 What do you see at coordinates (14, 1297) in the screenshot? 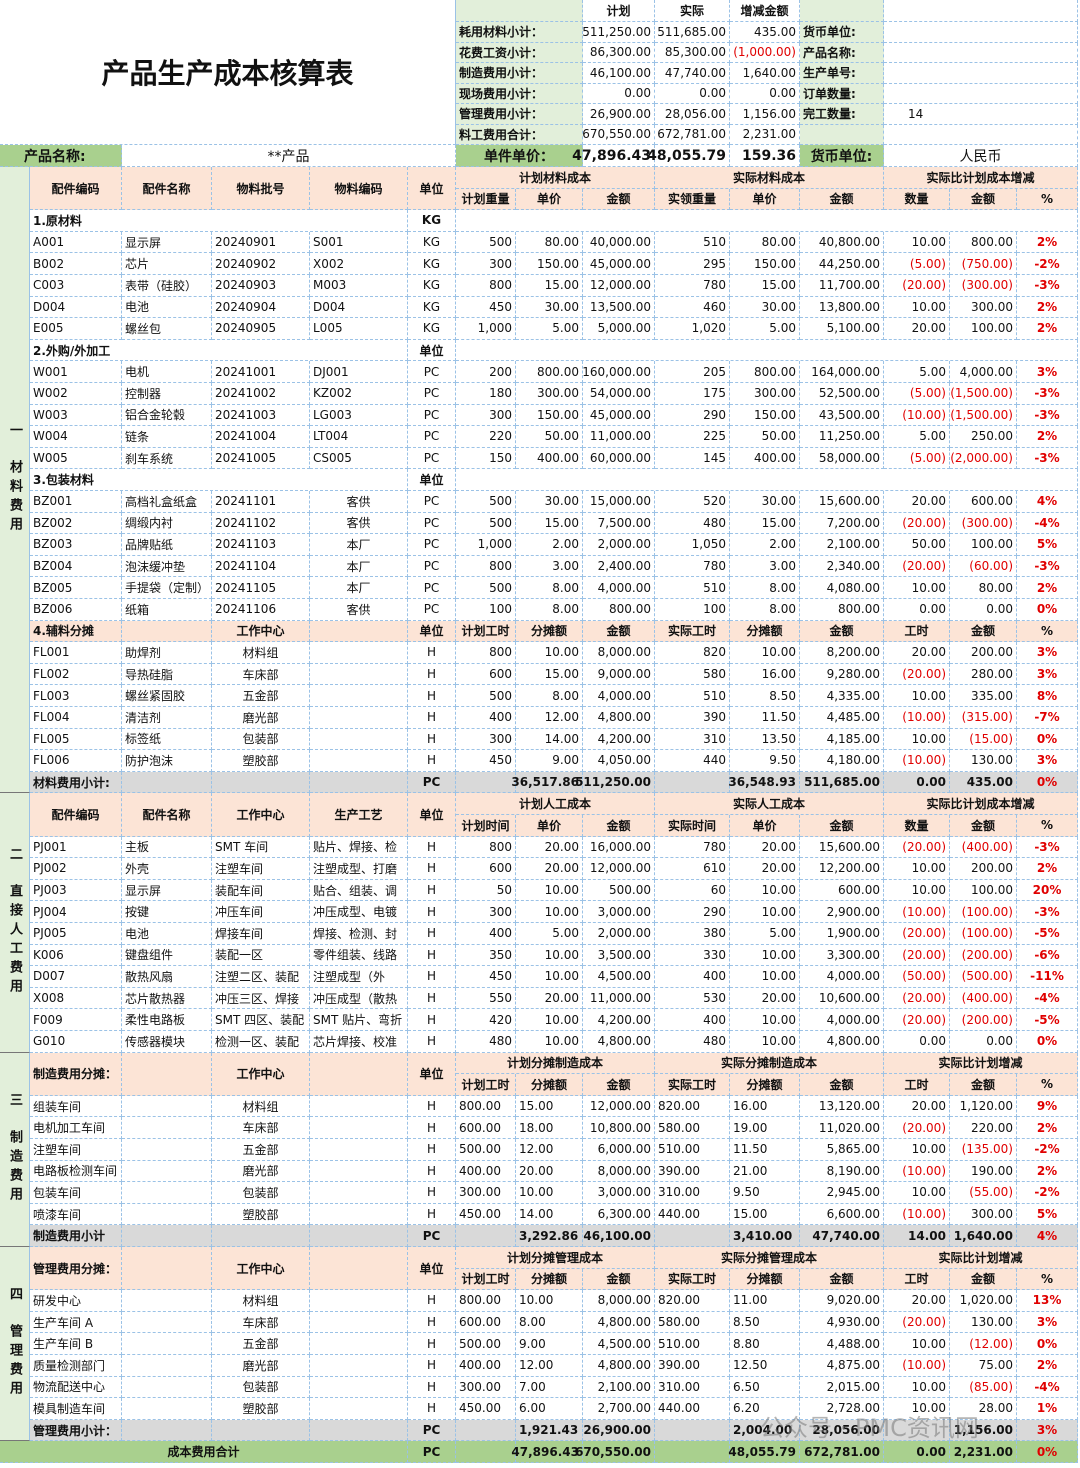
I see `section-label-text: 四` at bounding box center [14, 1297].